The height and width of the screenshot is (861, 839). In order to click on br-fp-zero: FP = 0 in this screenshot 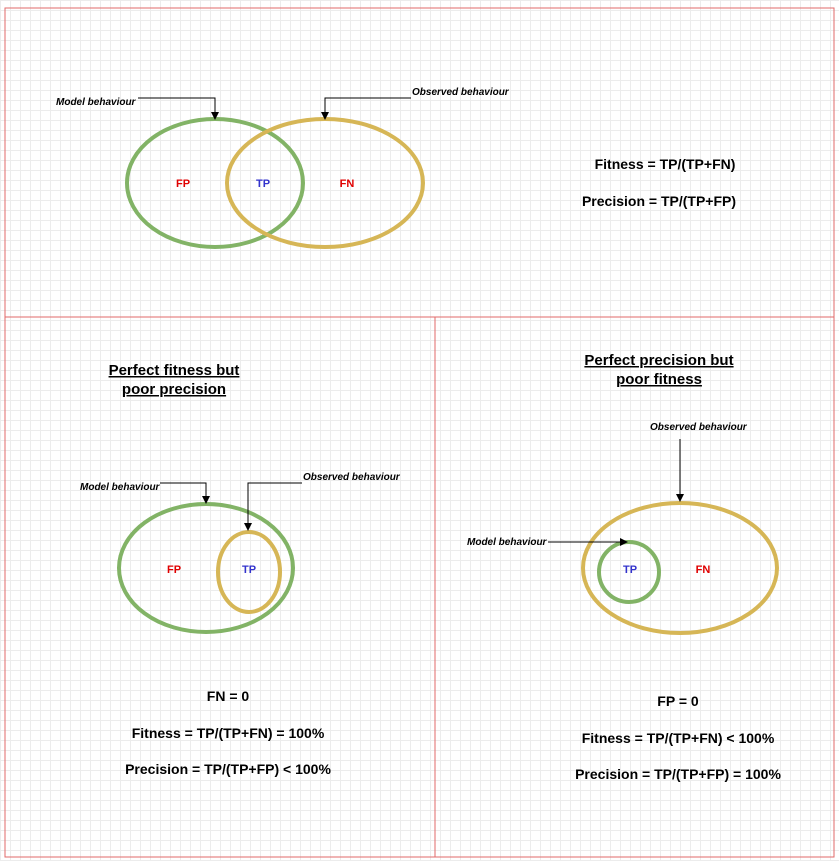, I will do `click(678, 701)`.